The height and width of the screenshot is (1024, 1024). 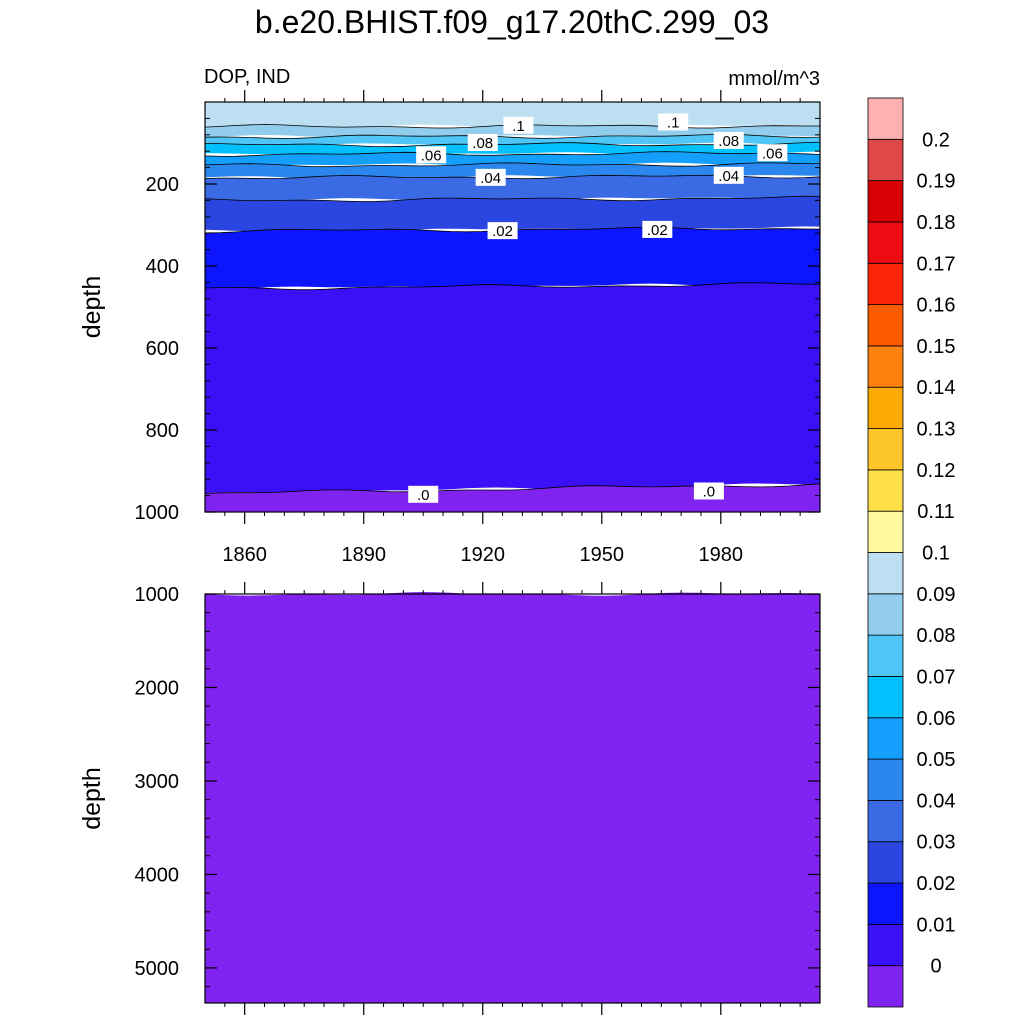 What do you see at coordinates (936, 595) in the screenshot?
I see `colorbar-label: 0.09` at bounding box center [936, 595].